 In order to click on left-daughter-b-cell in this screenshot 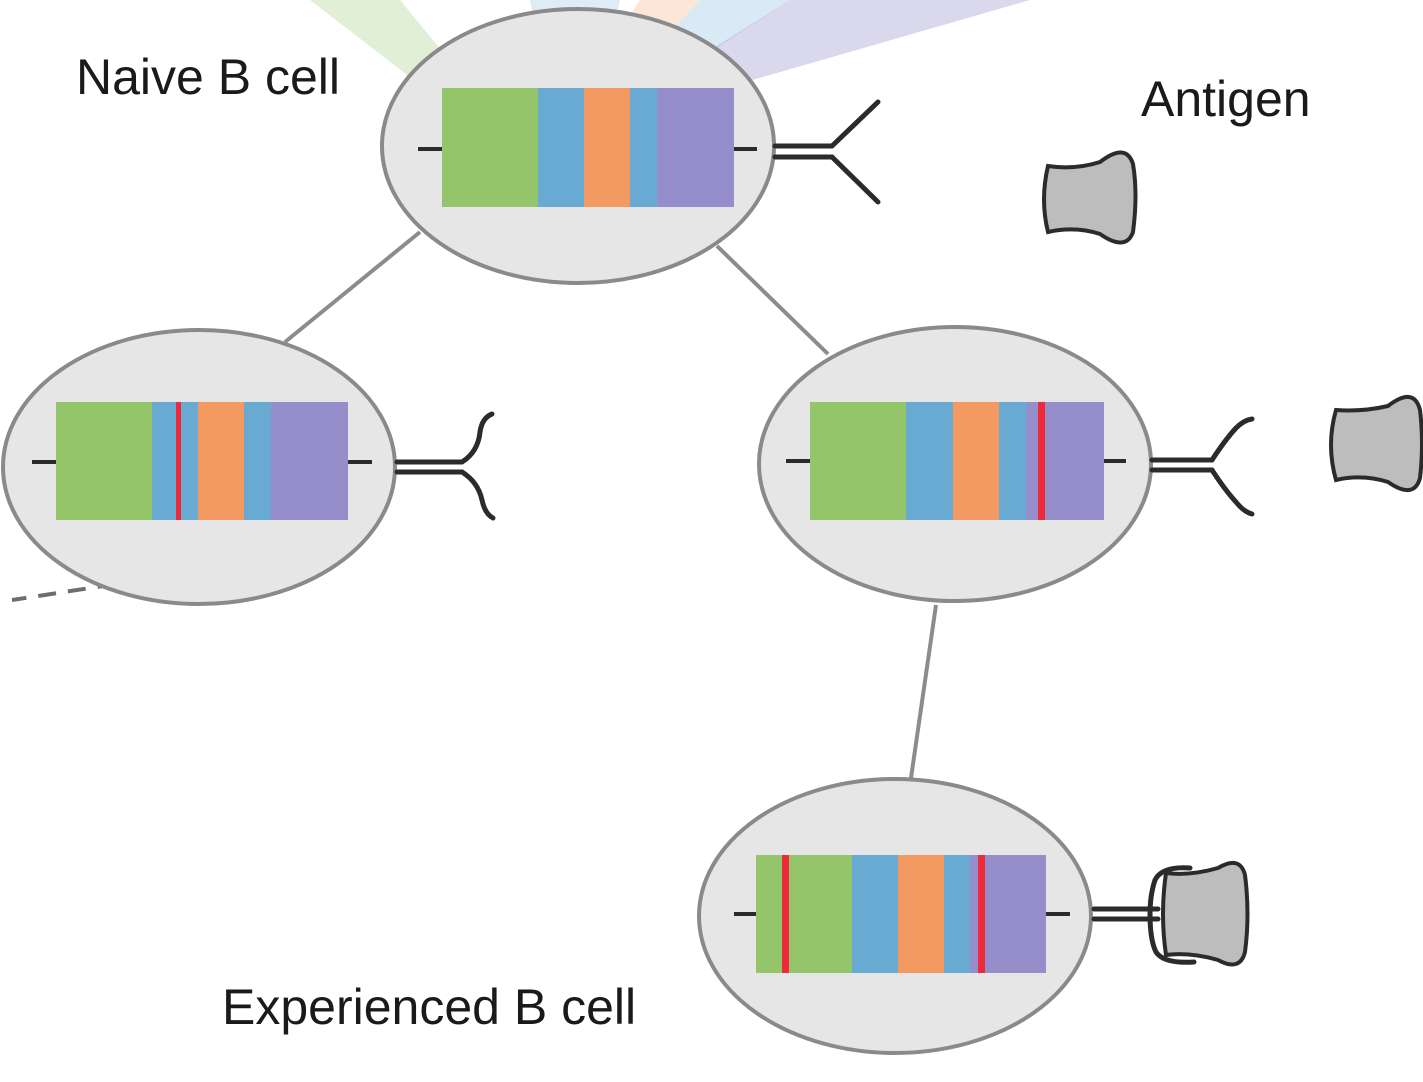, I will do `click(248, 467)`.